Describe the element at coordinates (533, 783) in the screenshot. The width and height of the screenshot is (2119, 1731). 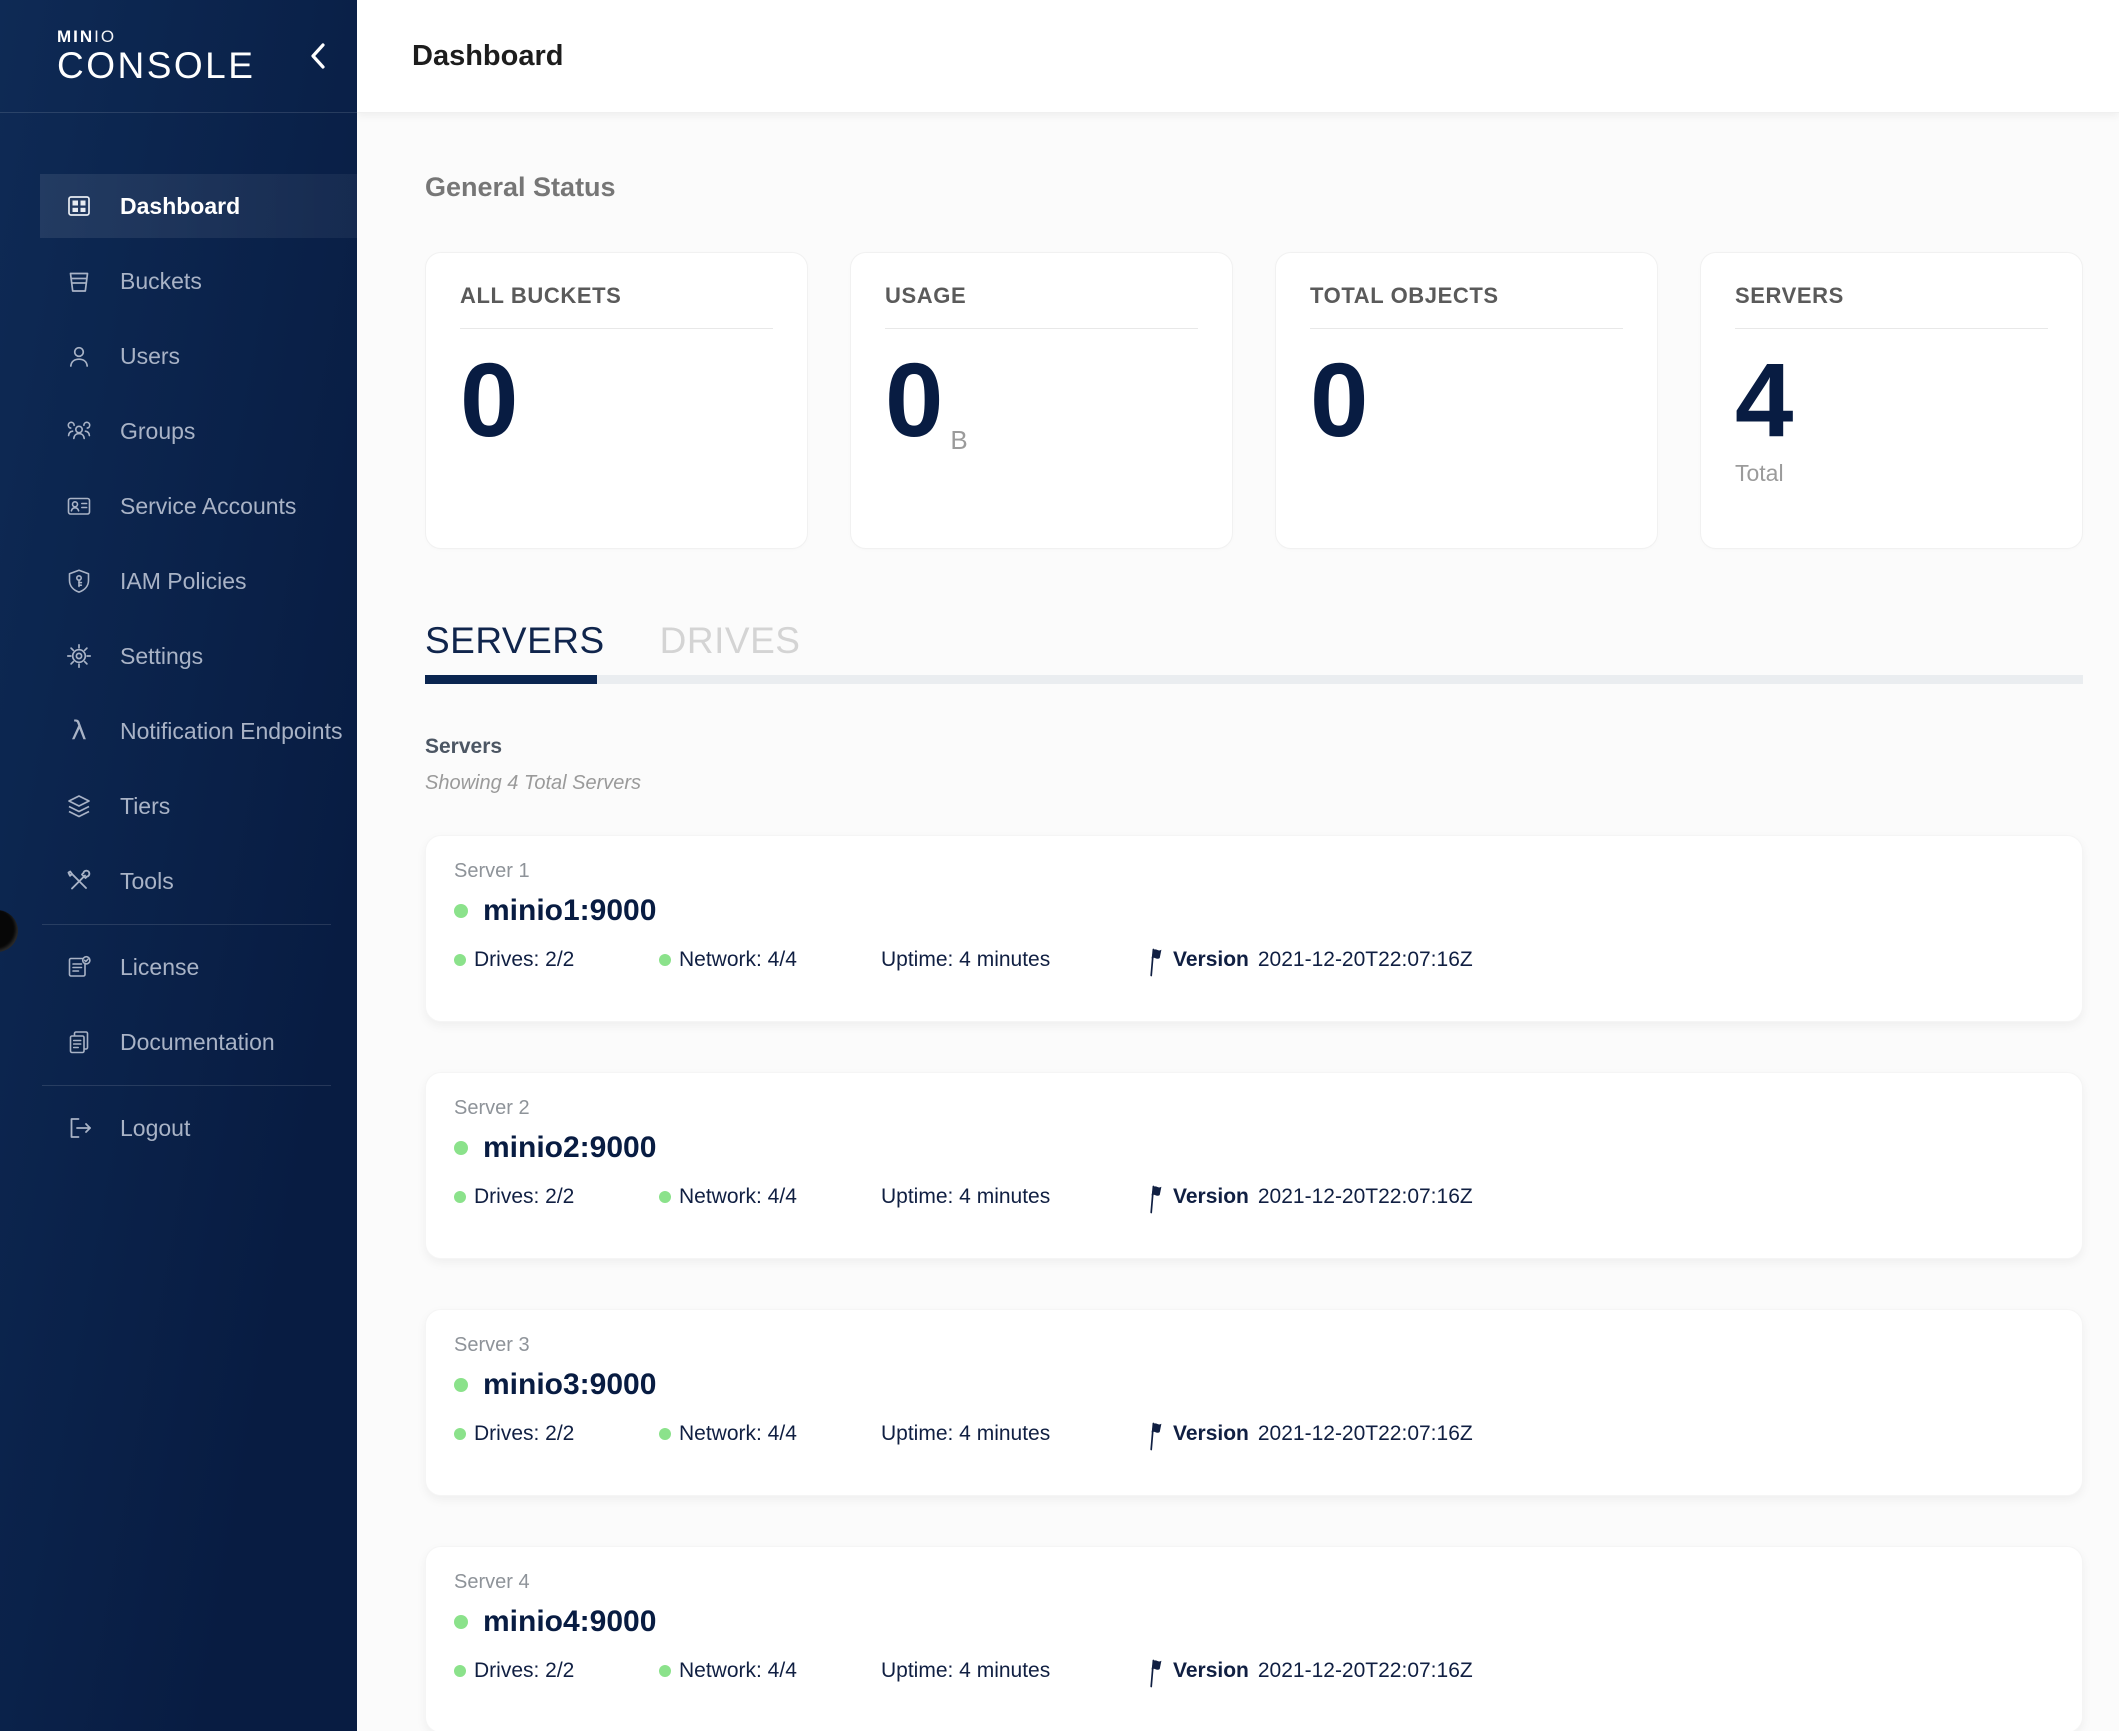
I see `servers-section-subtitle: Showing 4 Total Servers` at that location.